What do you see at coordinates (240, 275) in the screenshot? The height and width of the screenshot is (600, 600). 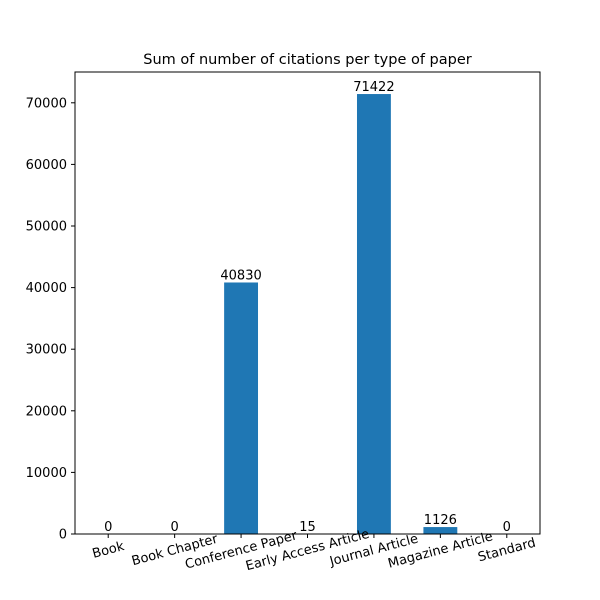 I see `data-label-2: 40830` at bounding box center [240, 275].